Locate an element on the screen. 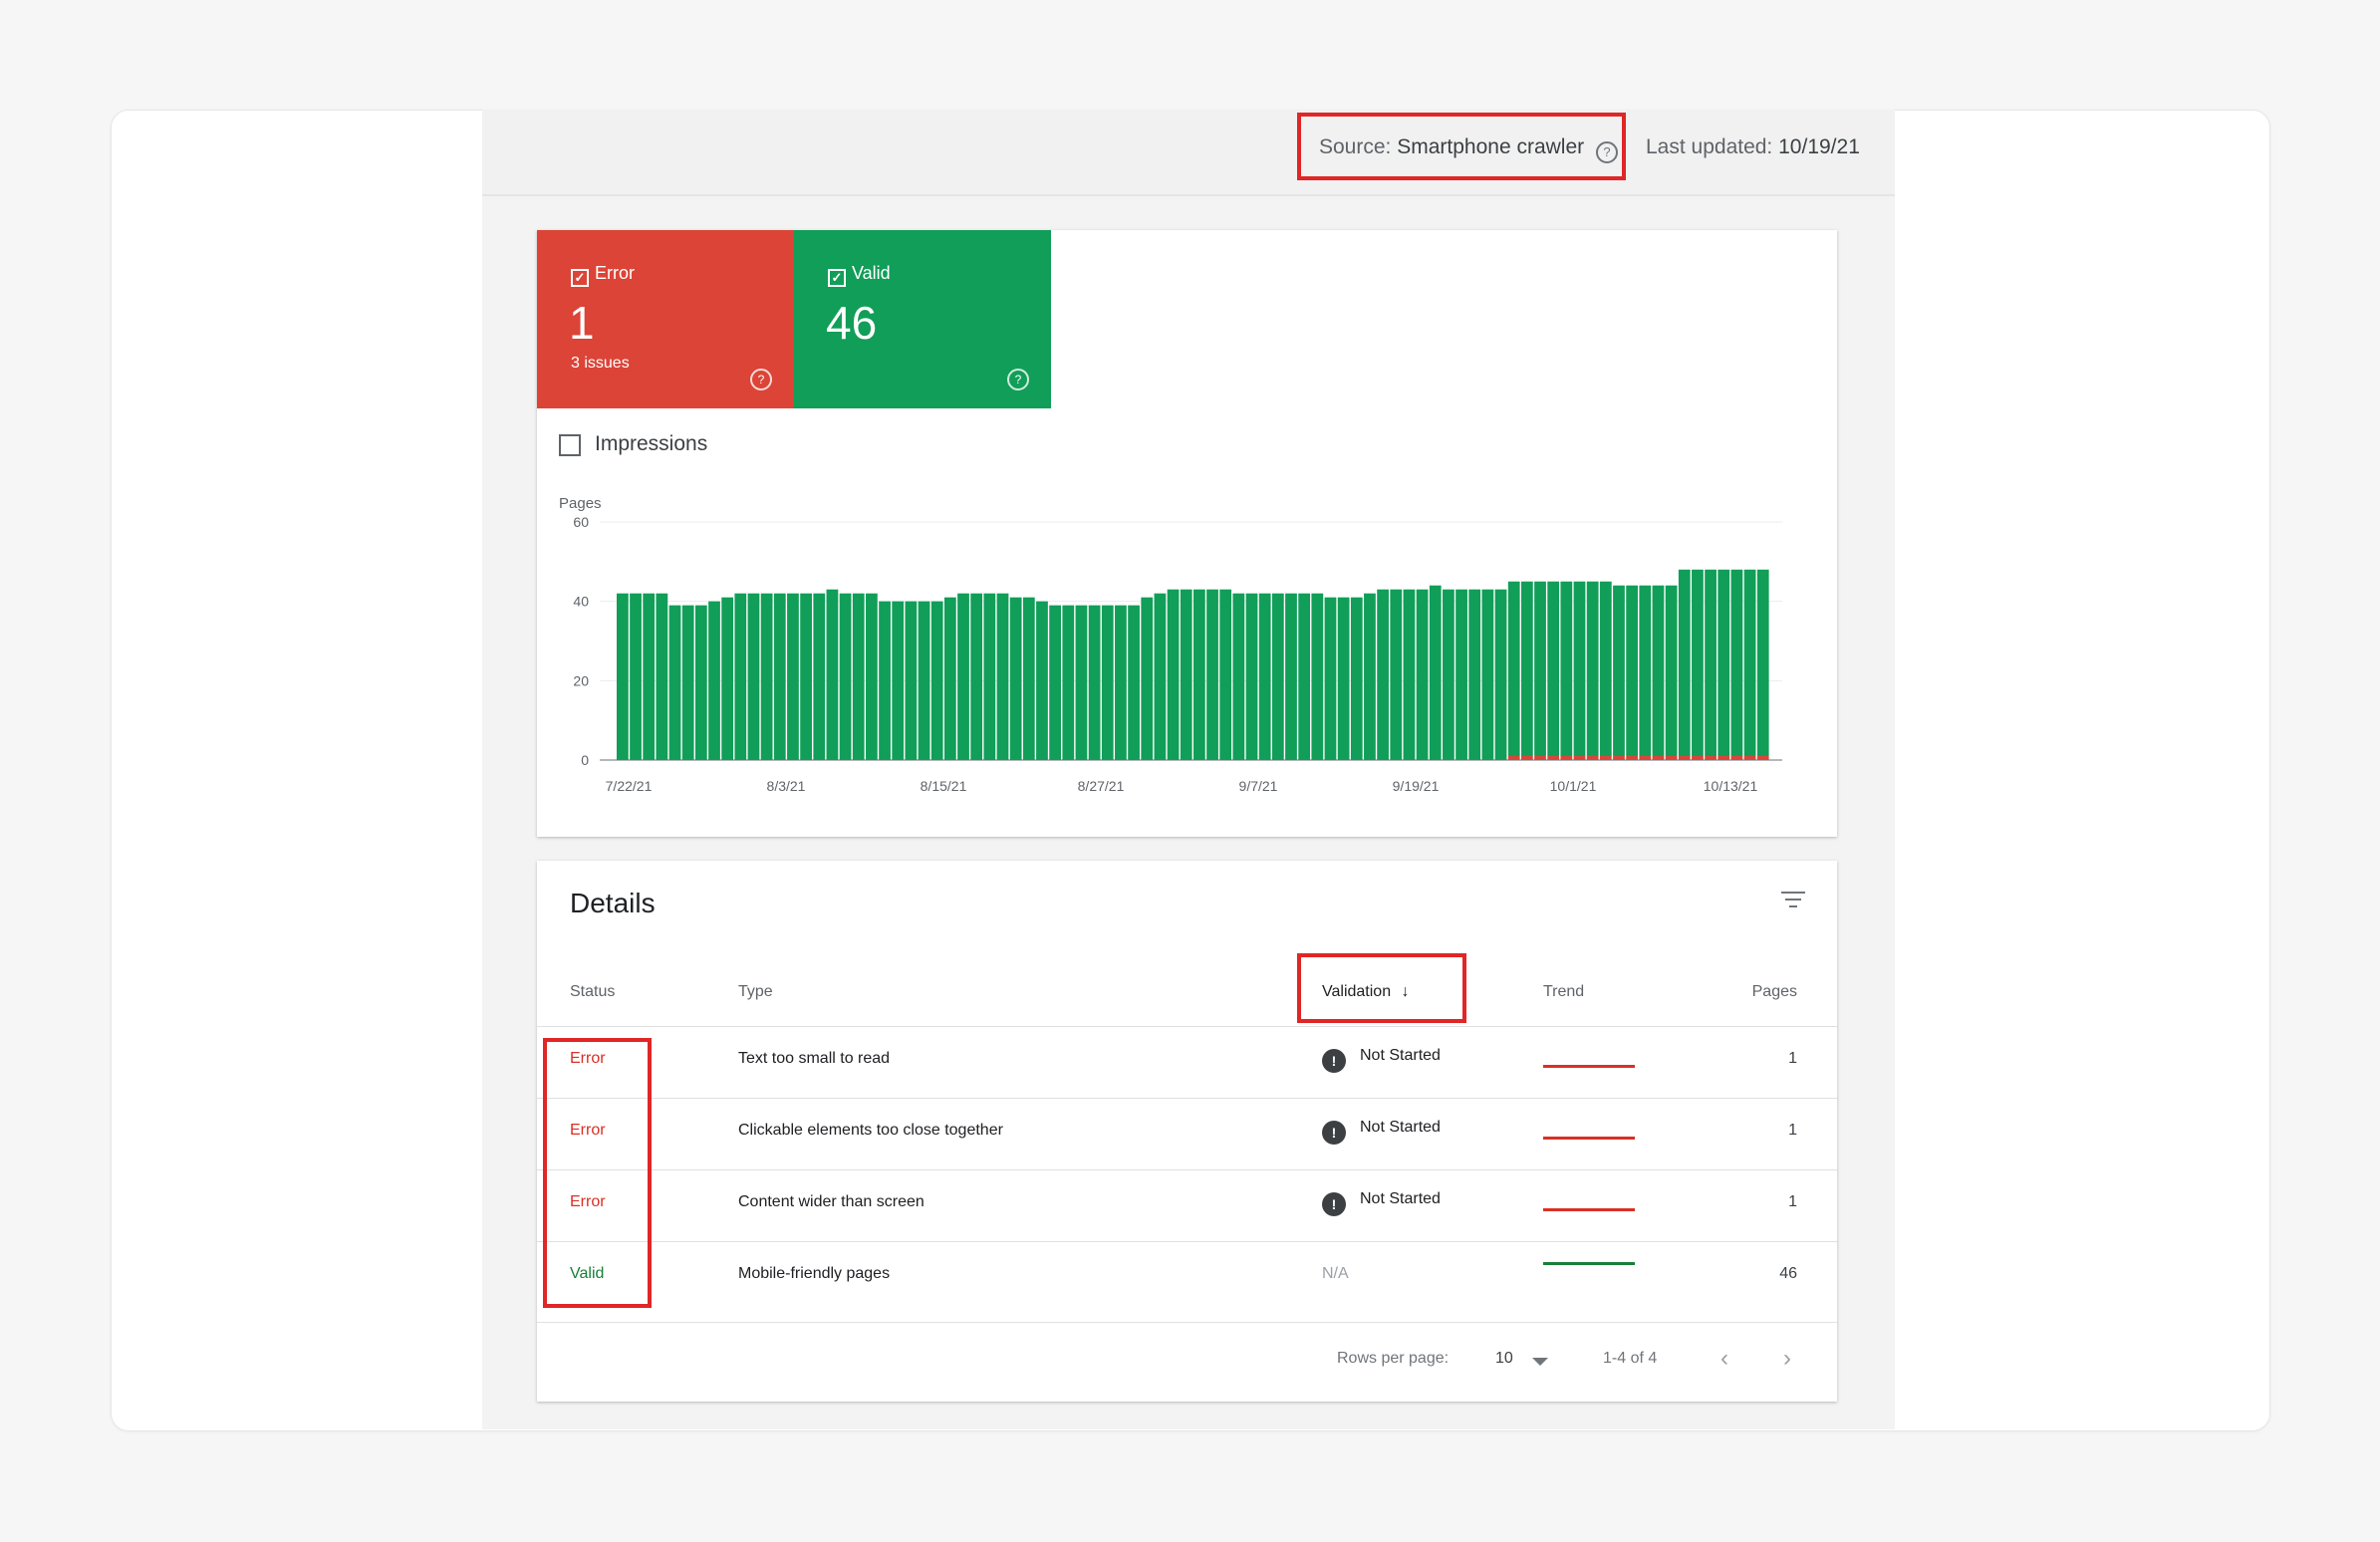  row-type: Text too small to read is located at coordinates (814, 1058).